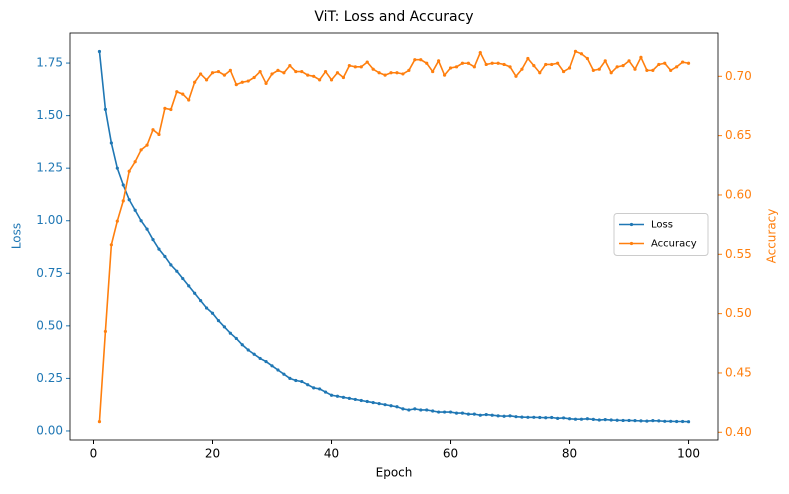  I want to click on chart-title: ViT: Loss and Accuracy, so click(393, 17).